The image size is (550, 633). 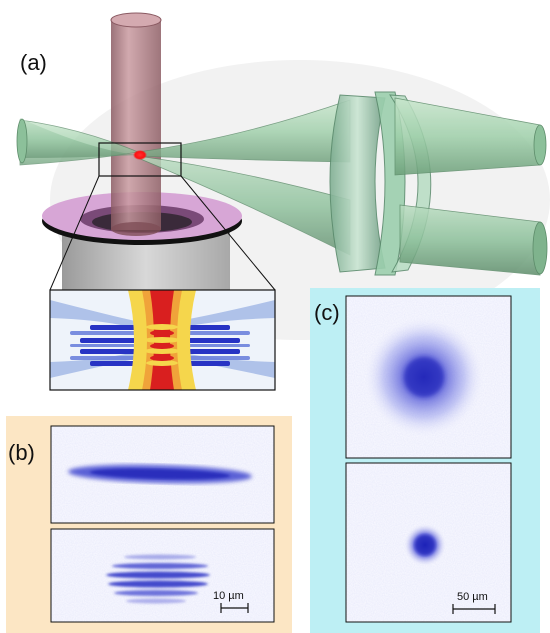 I want to click on vertical-beam, so click(x=136, y=124).